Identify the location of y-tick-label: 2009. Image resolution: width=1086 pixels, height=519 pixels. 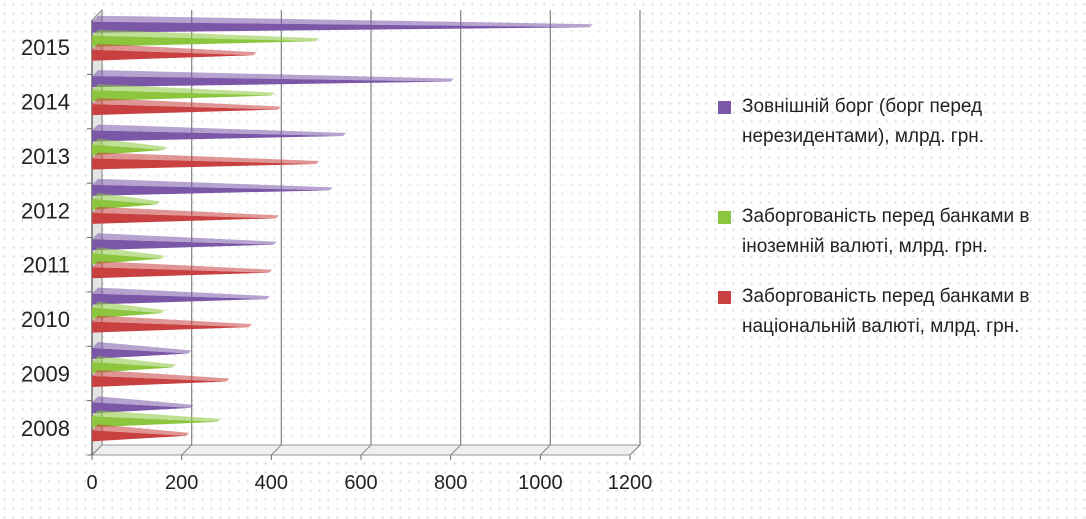
(45, 373).